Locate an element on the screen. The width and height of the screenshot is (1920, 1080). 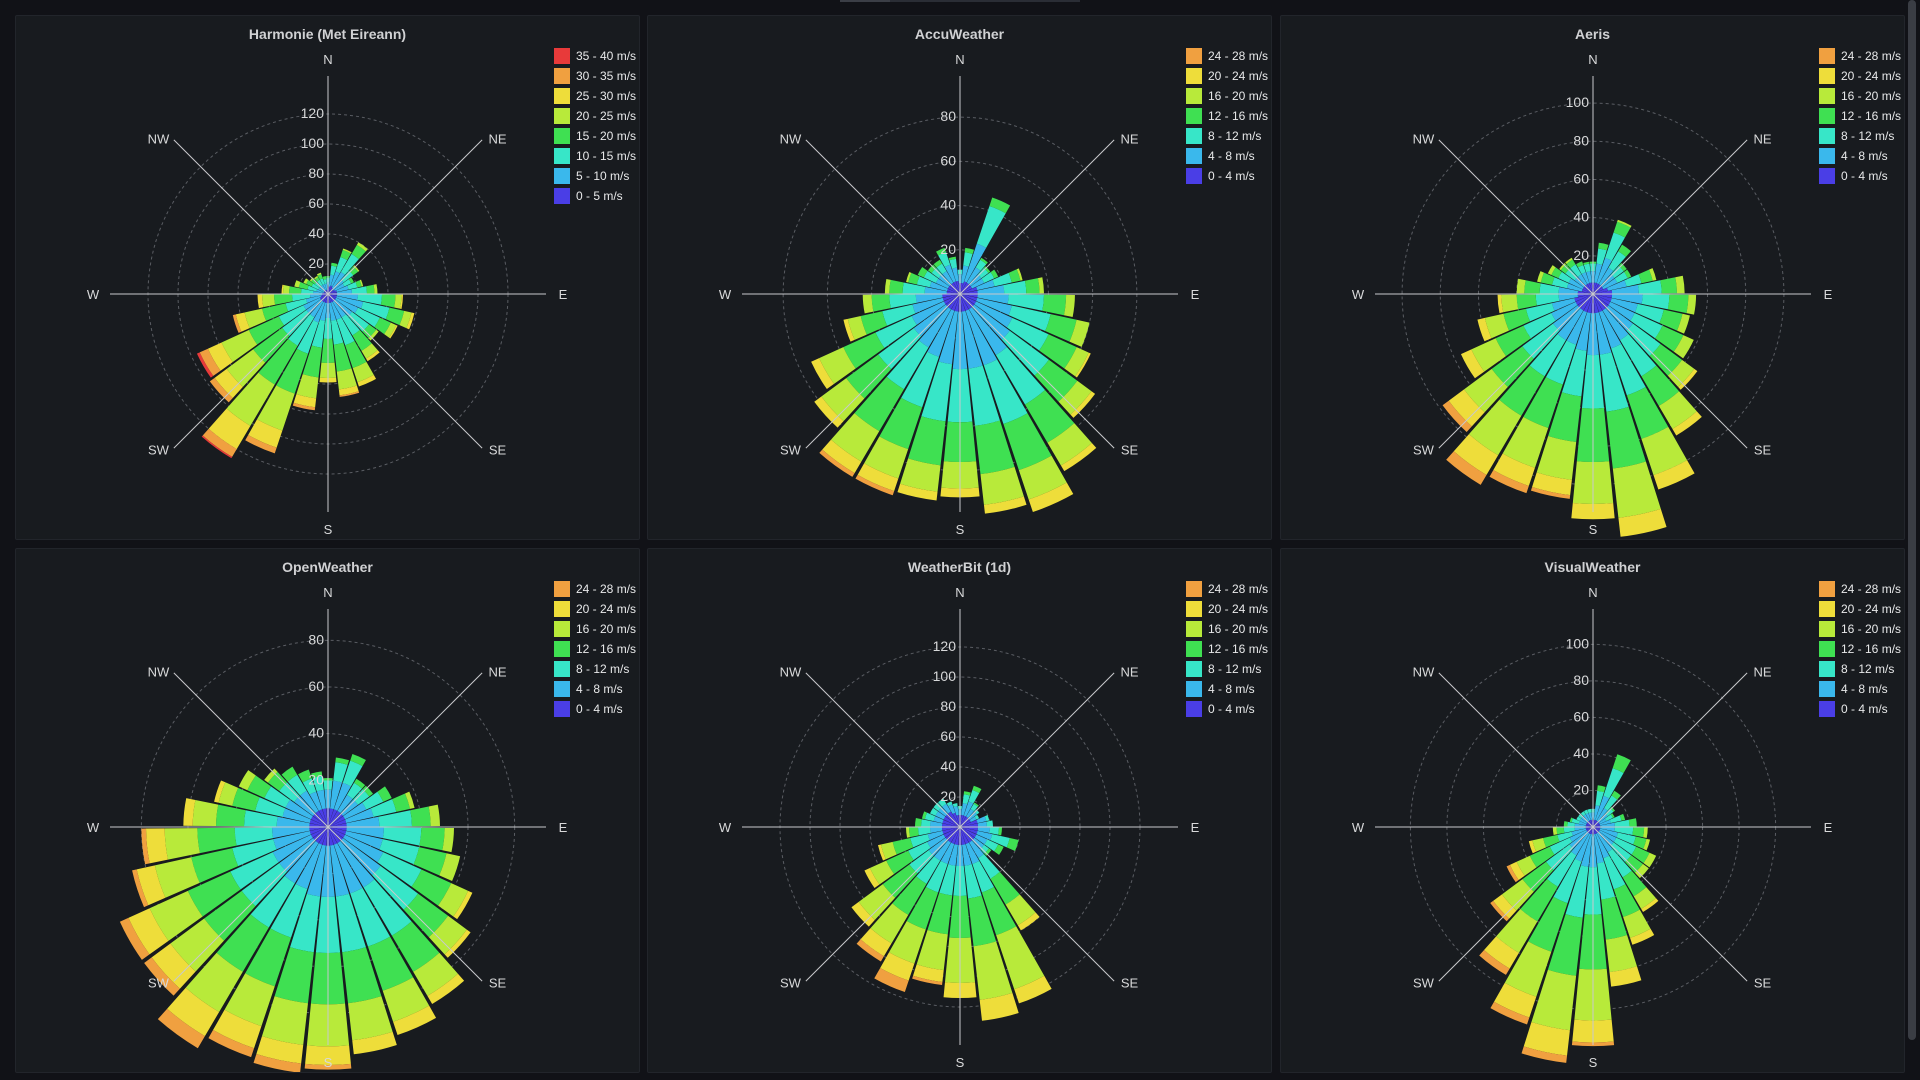
direction-label: W is located at coordinates (725, 294).